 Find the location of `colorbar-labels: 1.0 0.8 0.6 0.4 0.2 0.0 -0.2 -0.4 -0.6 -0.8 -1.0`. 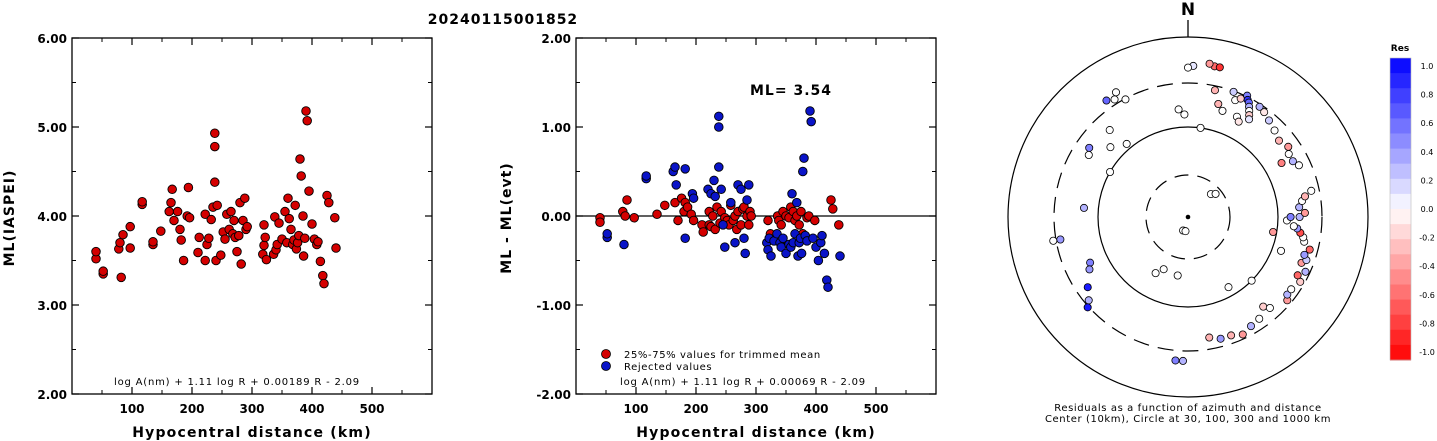

colorbar-labels: 1.0 0.8 0.6 0.4 0.2 0.0 -0.2 -0.4 -0.6 -0.8 -1.0 is located at coordinates (1427, 209).